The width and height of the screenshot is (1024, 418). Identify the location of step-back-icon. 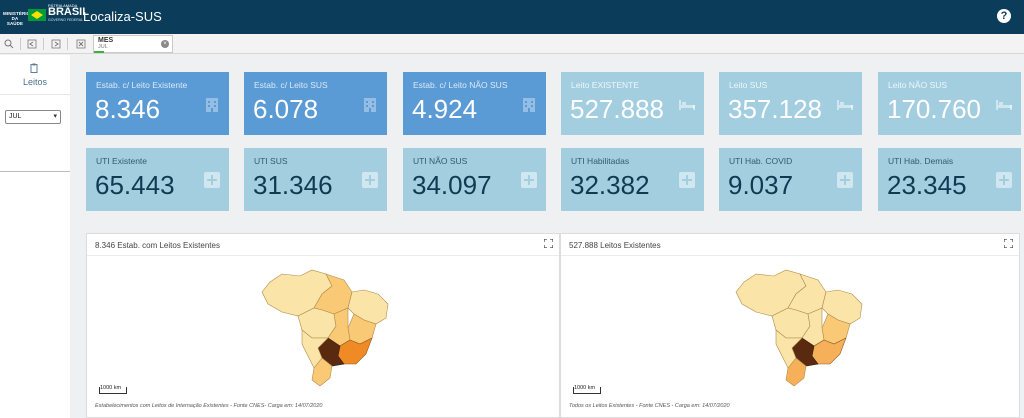
(32, 44).